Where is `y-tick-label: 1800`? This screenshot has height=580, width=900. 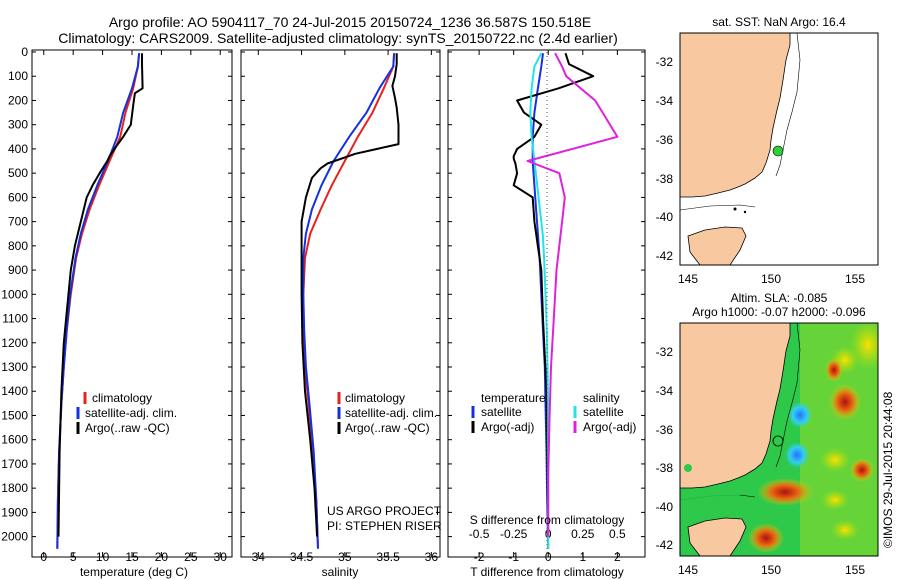
y-tick-label: 1800 is located at coordinates (14, 488).